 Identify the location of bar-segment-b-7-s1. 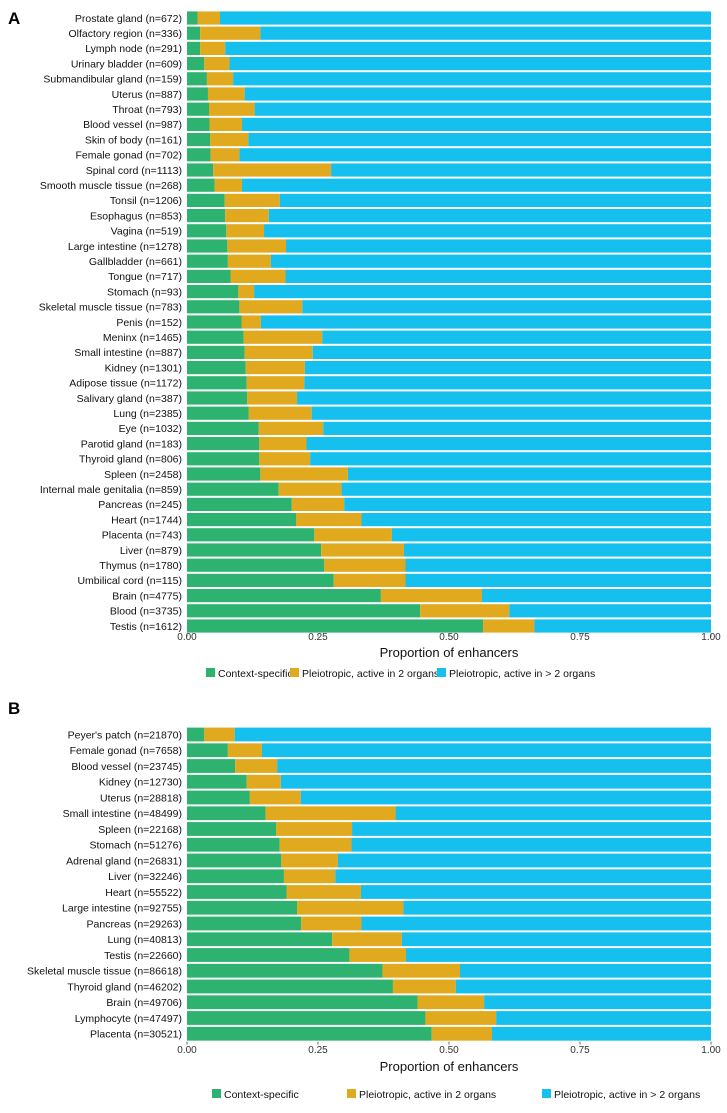
(315, 844).